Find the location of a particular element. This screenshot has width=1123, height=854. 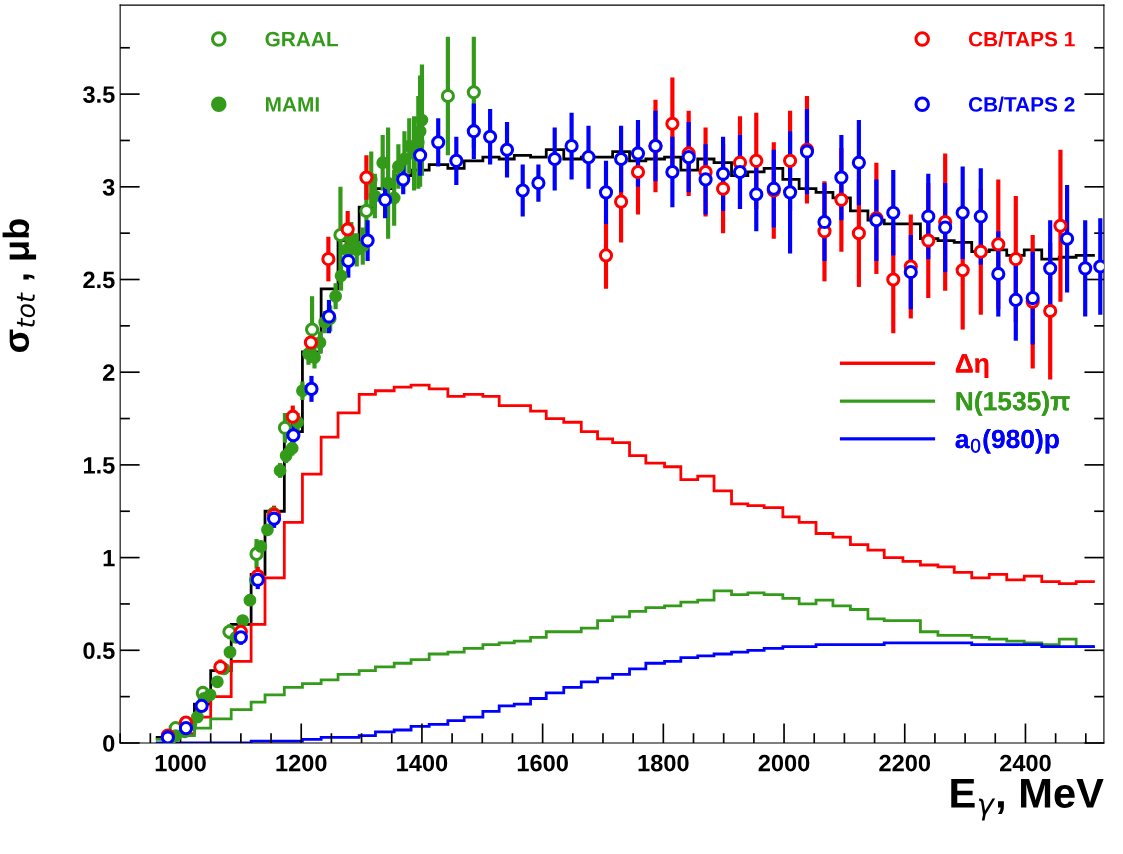

x-axis-title: E$_{γ}$, MeV is located at coordinates (1027, 799).